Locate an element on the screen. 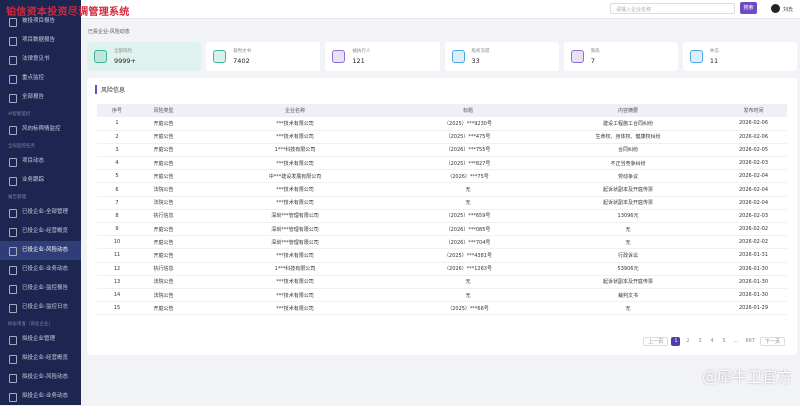  page-number: 3 is located at coordinates (700, 341).